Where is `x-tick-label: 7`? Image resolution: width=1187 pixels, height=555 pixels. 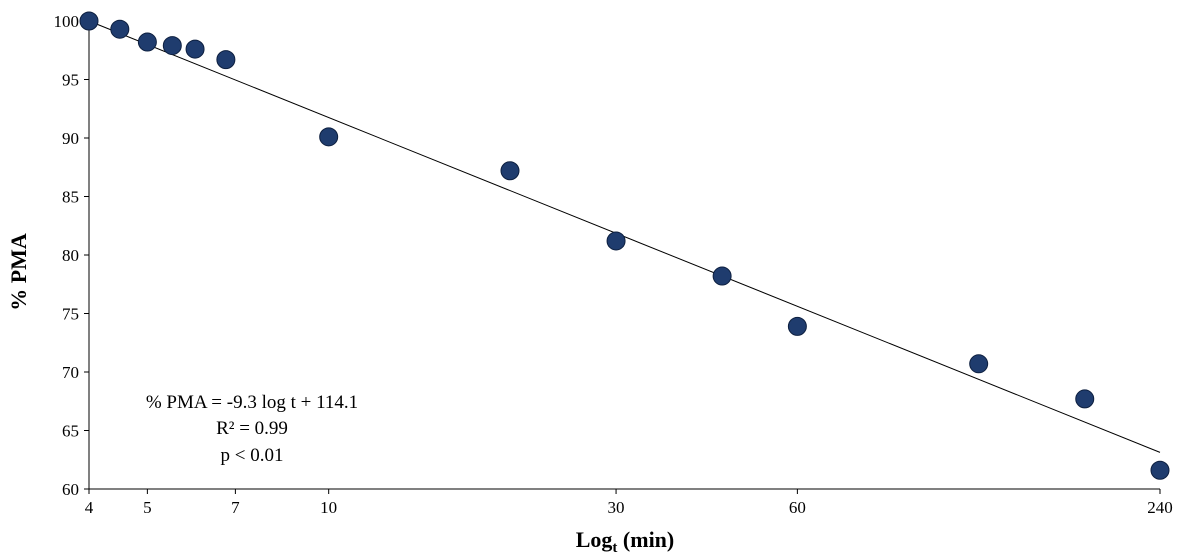
x-tick-label: 7 is located at coordinates (235, 507).